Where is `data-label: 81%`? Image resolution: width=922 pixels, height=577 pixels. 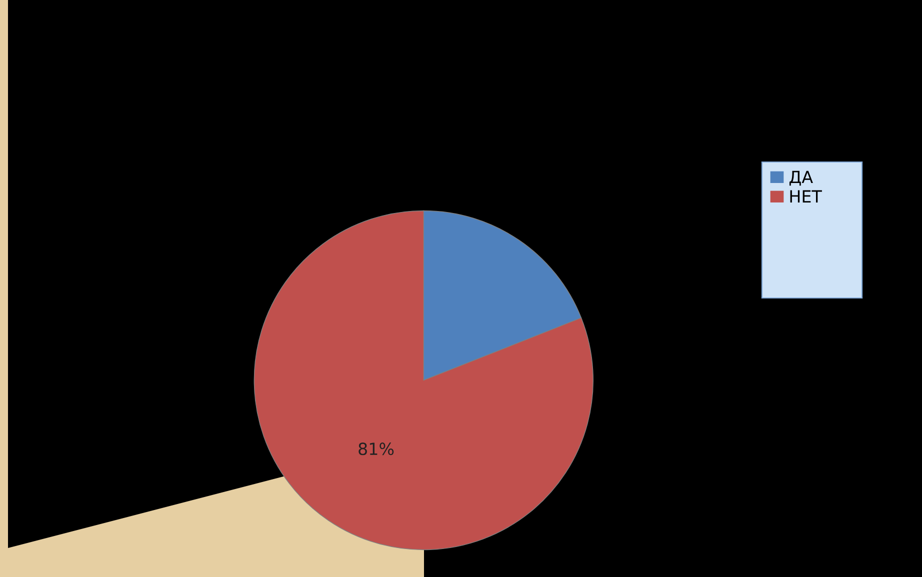
data-label: 81% is located at coordinates (376, 449).